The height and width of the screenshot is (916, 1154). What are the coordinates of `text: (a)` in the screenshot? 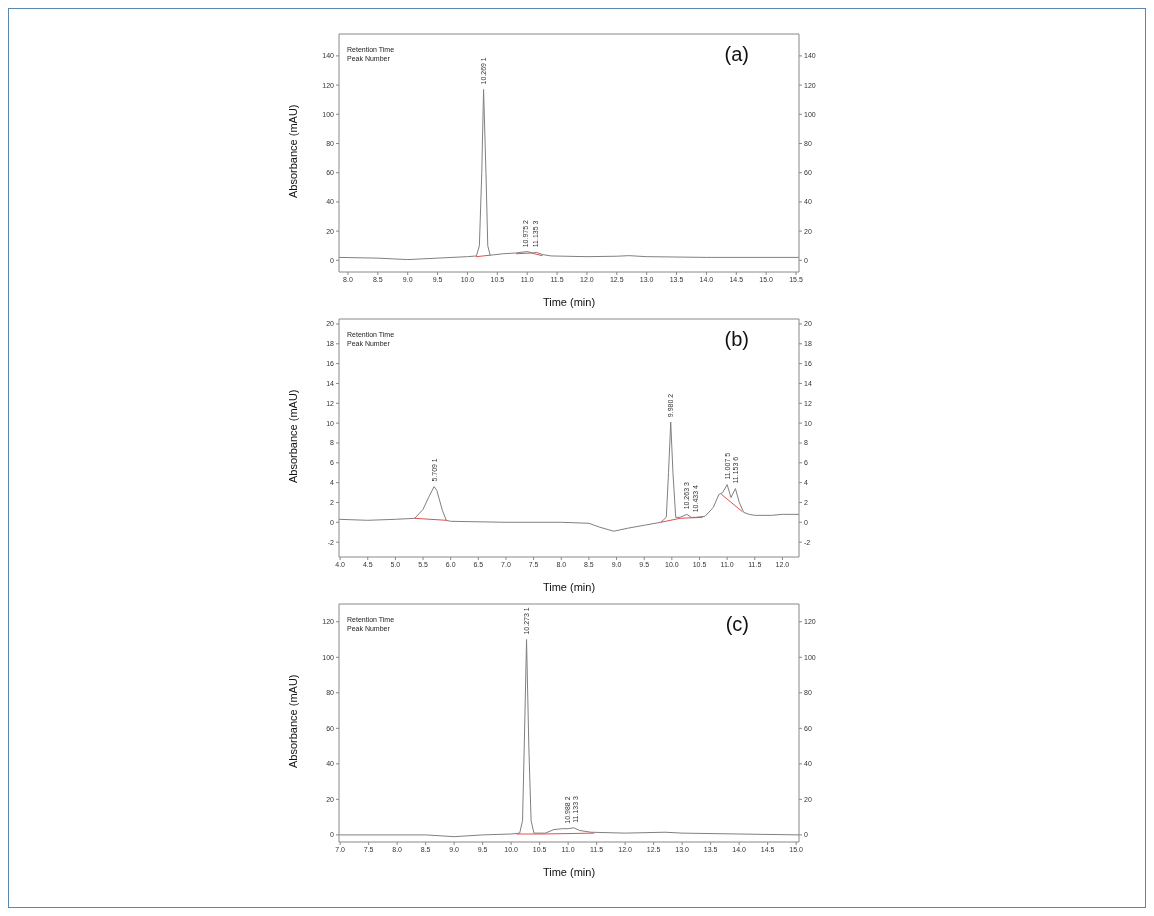 It's located at (736, 54).